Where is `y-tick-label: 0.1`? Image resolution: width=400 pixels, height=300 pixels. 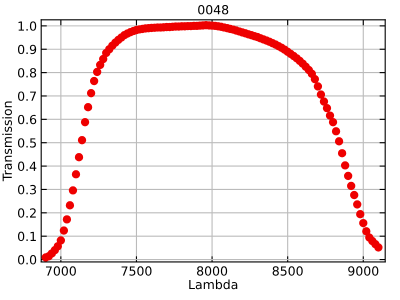 y-tick-label: 0.1 is located at coordinates (27, 237).